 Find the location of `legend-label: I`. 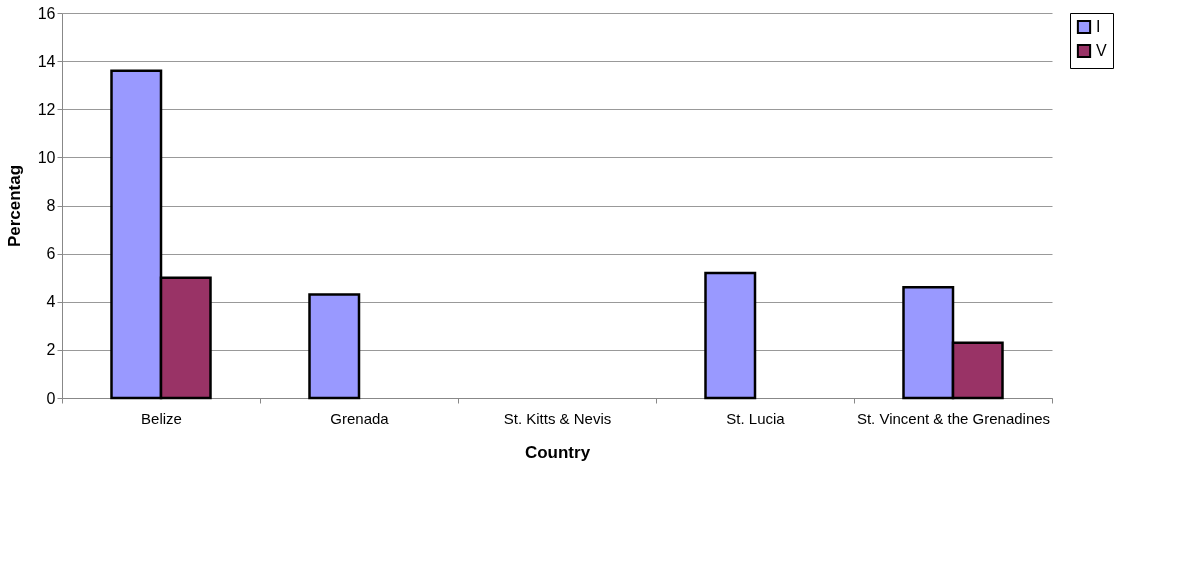

legend-label: I is located at coordinates (1098, 26).